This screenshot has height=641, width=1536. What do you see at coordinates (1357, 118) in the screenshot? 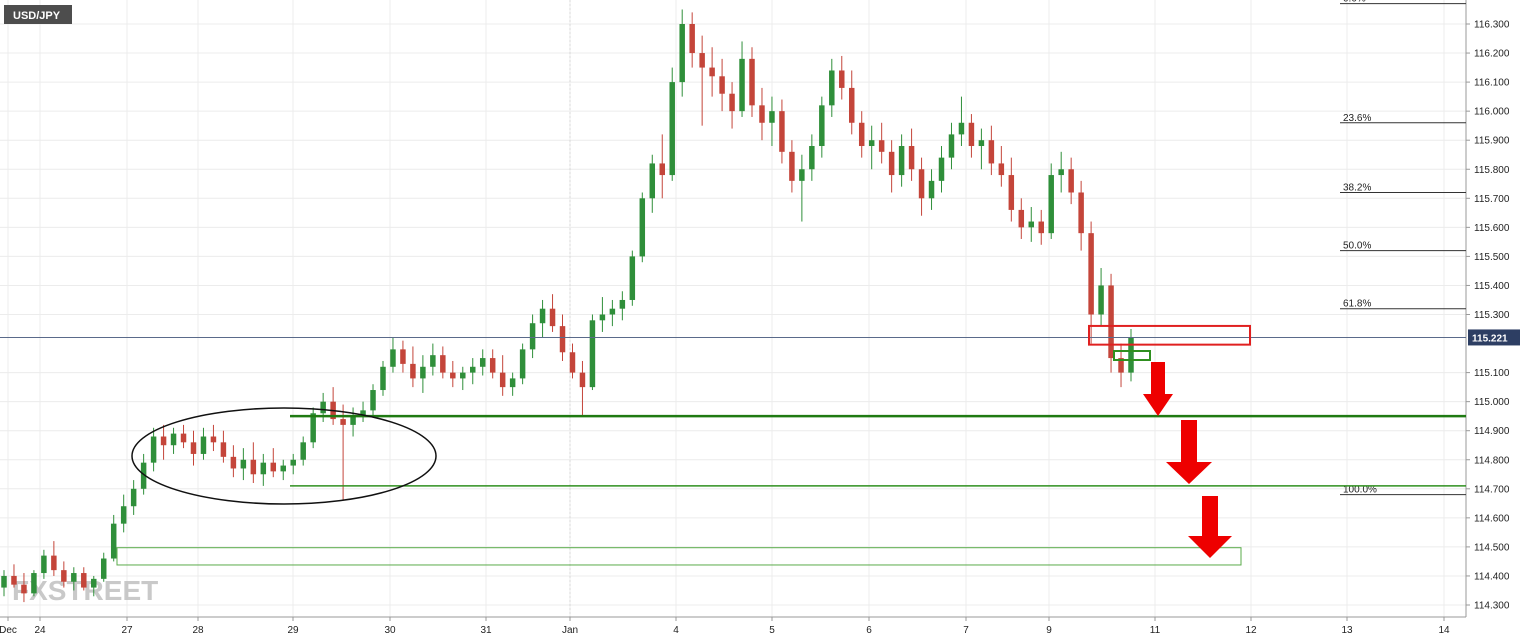
I see `fib-level-label: 23.6%` at bounding box center [1357, 118].